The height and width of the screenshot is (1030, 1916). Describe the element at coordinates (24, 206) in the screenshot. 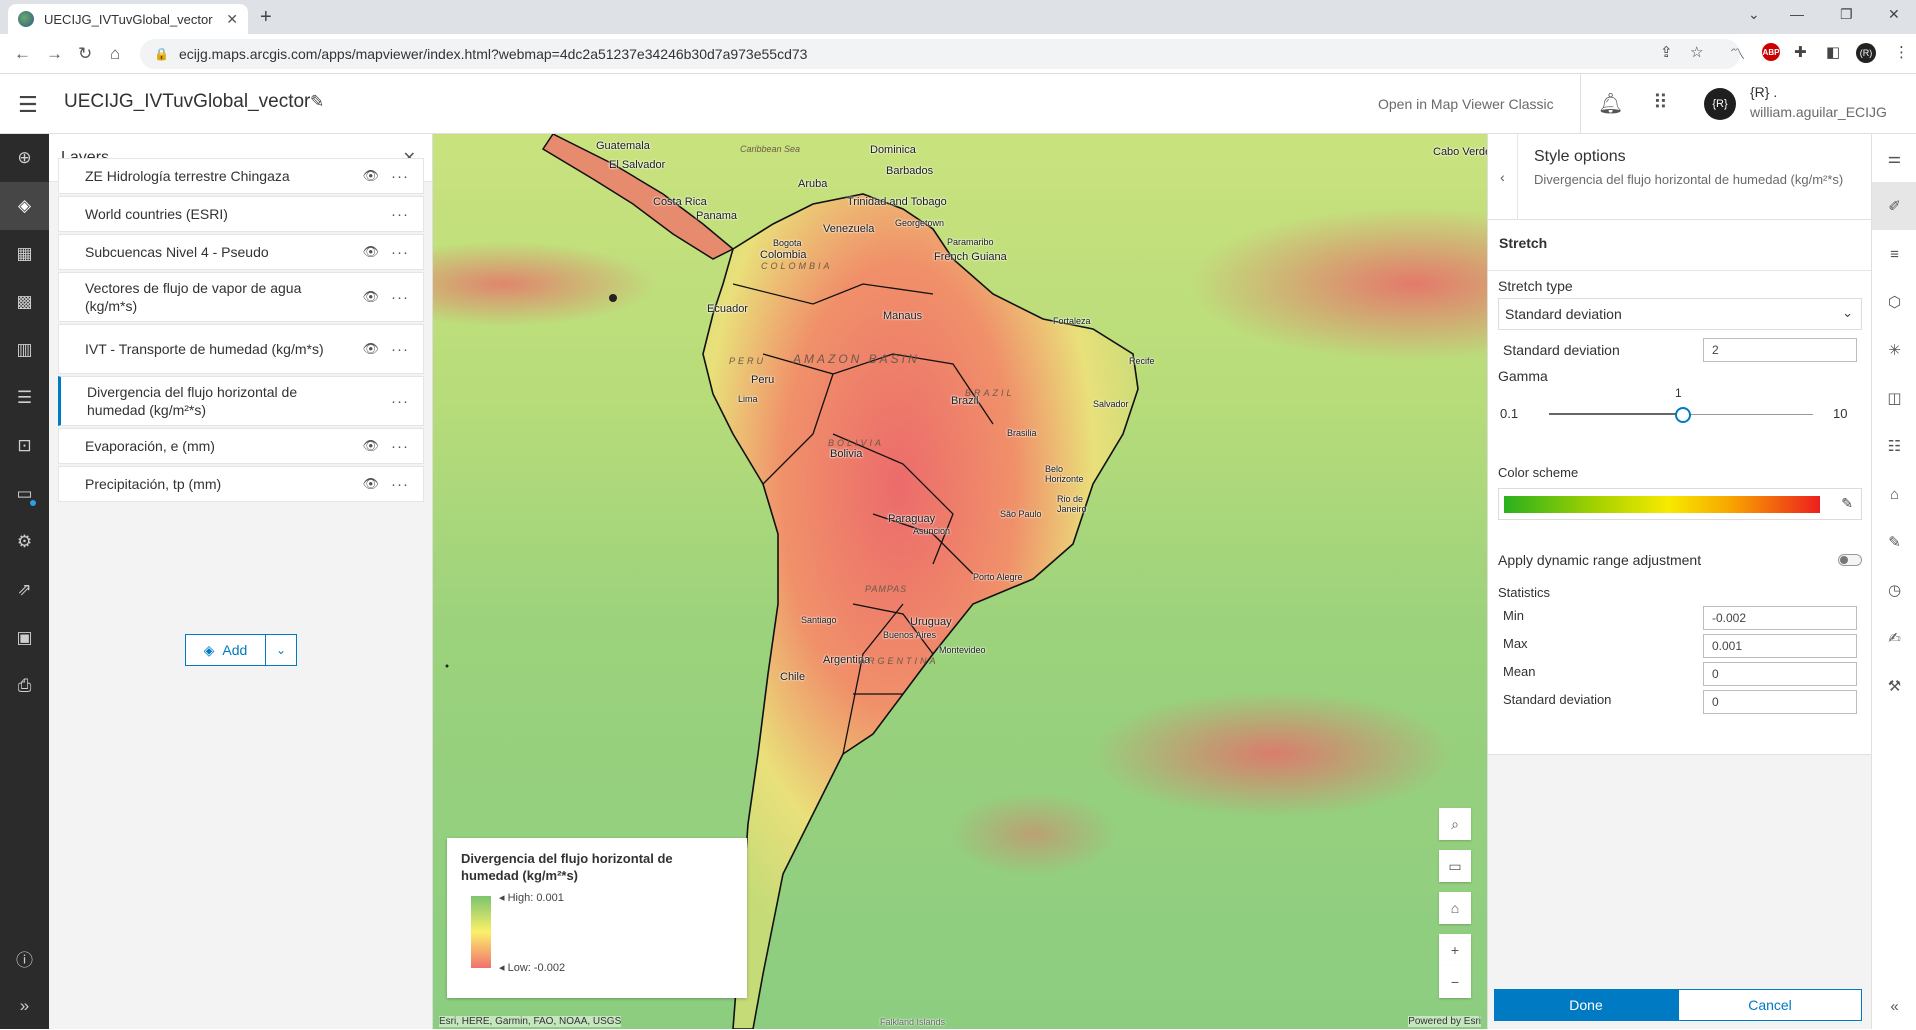

I see `layers-icon: ◈` at that location.